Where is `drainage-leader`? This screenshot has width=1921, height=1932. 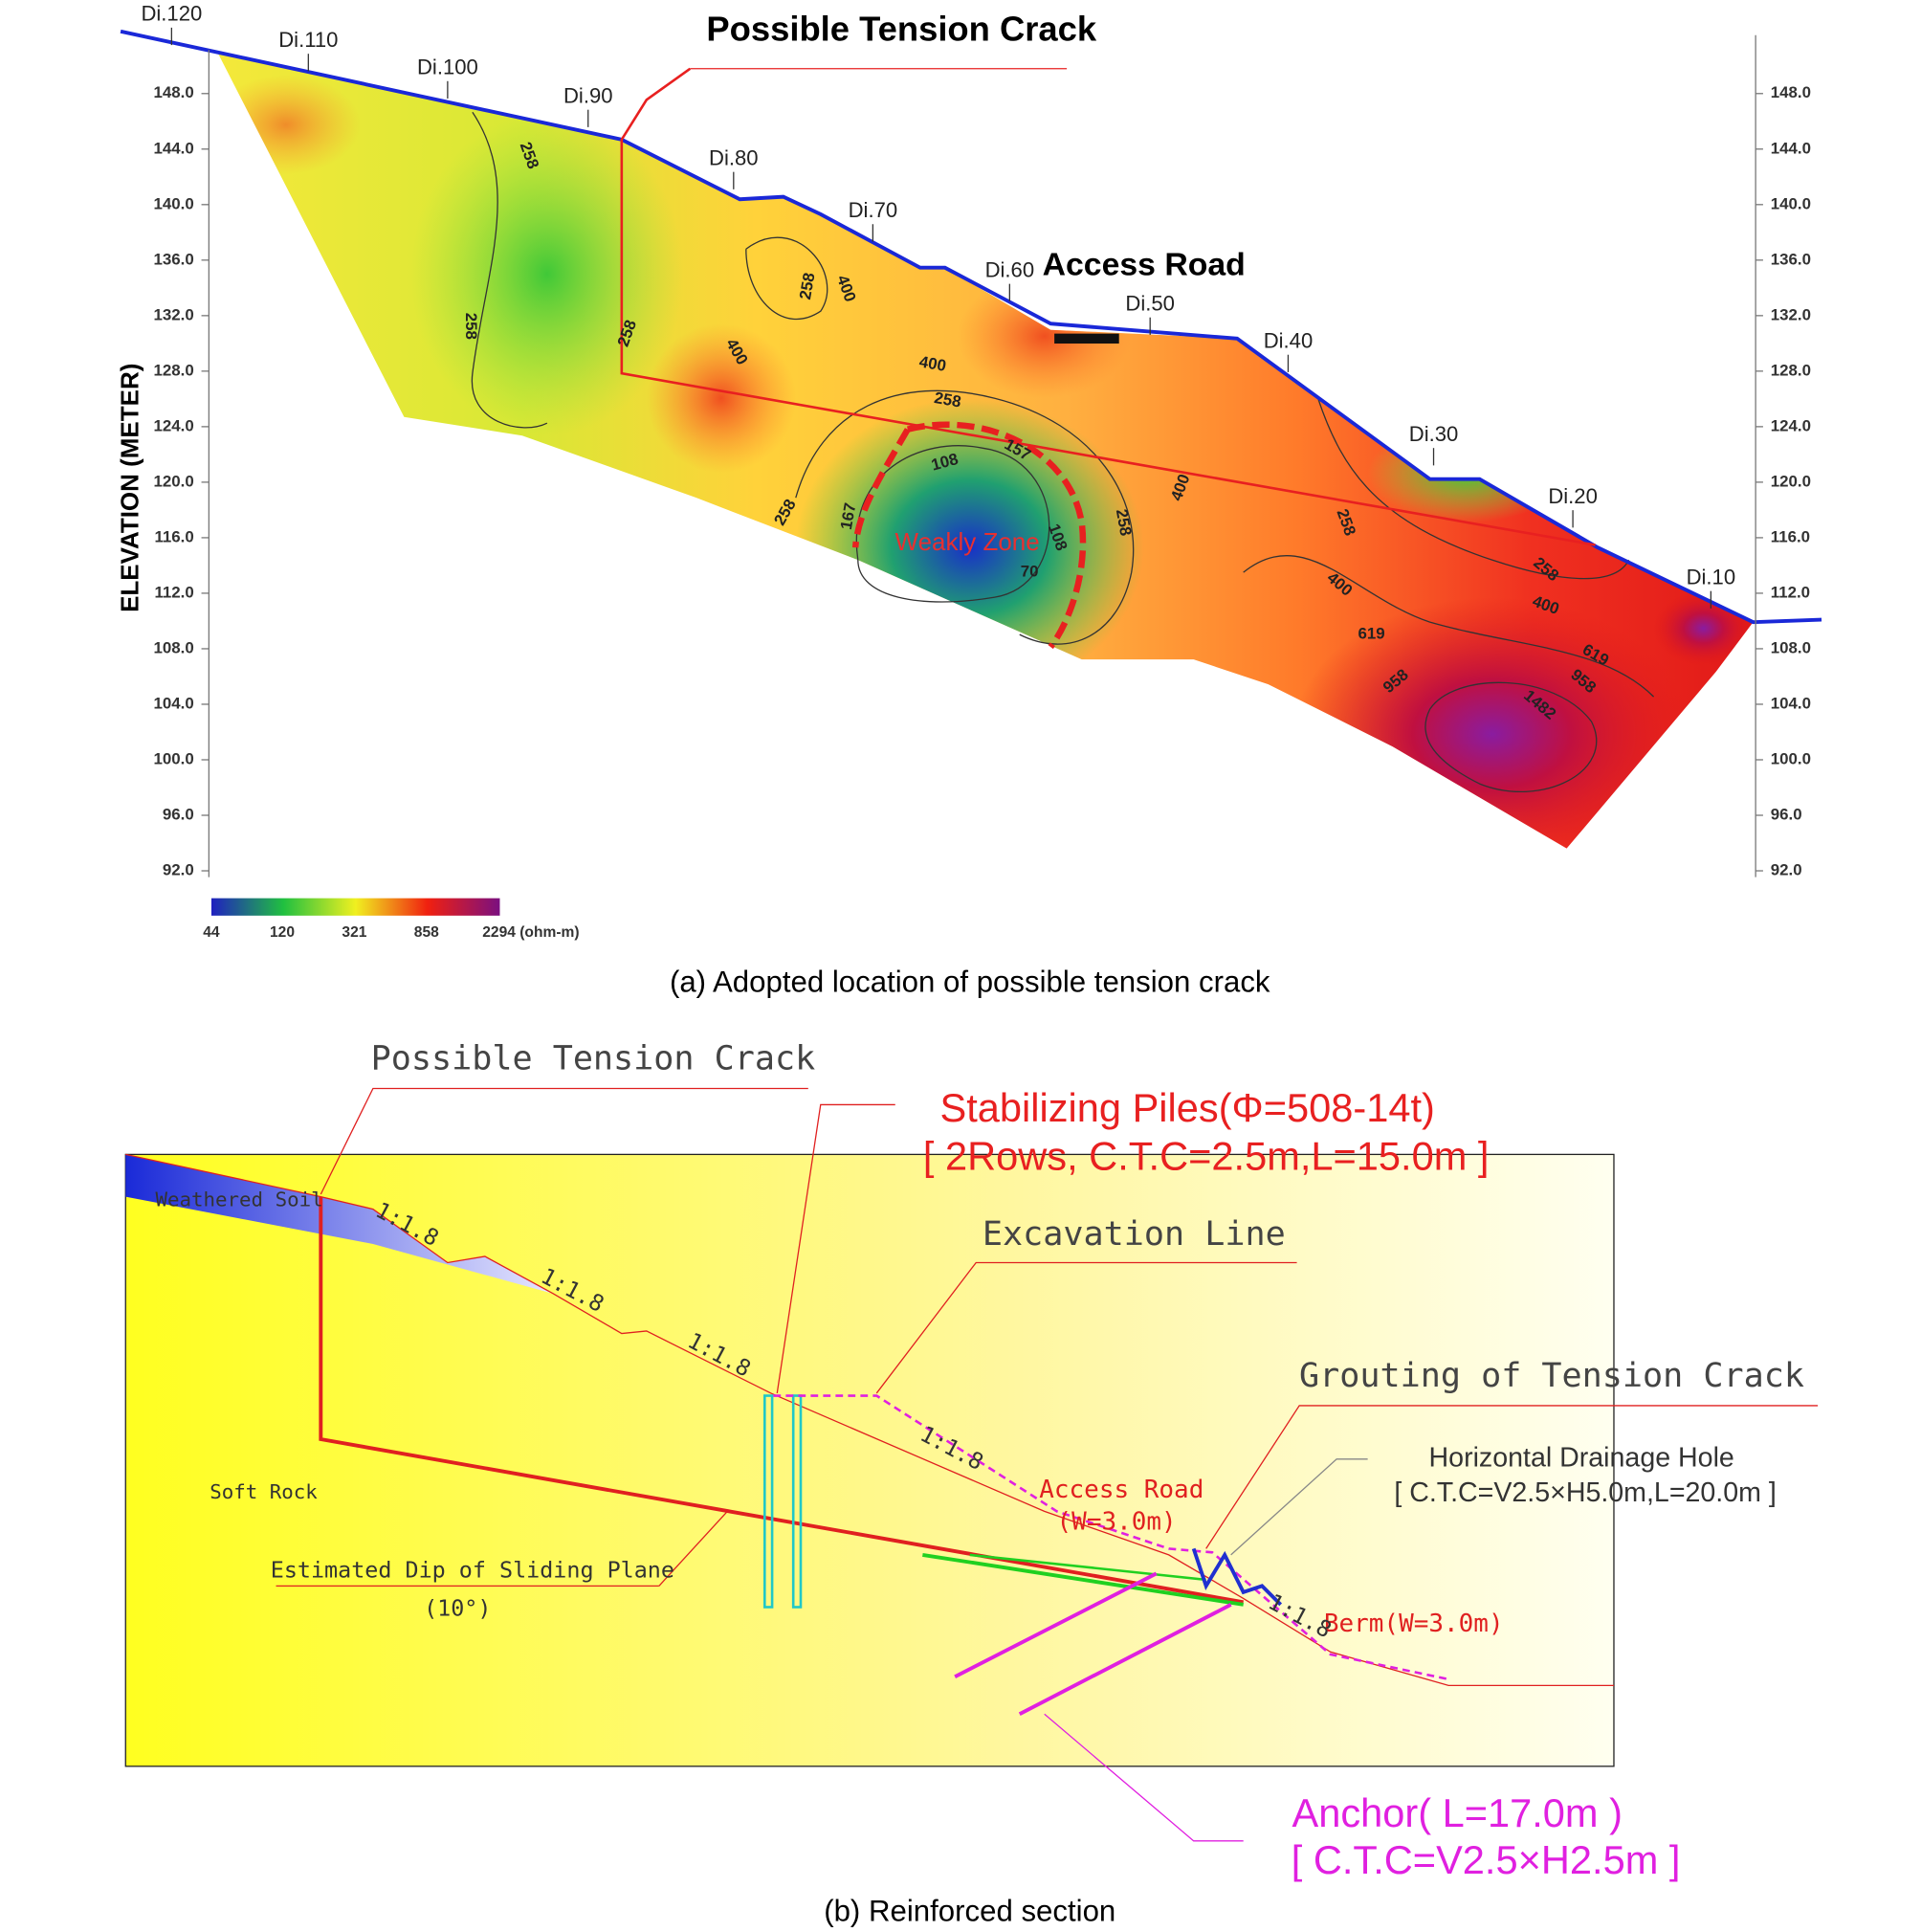
drainage-leader is located at coordinates (1299, 1507).